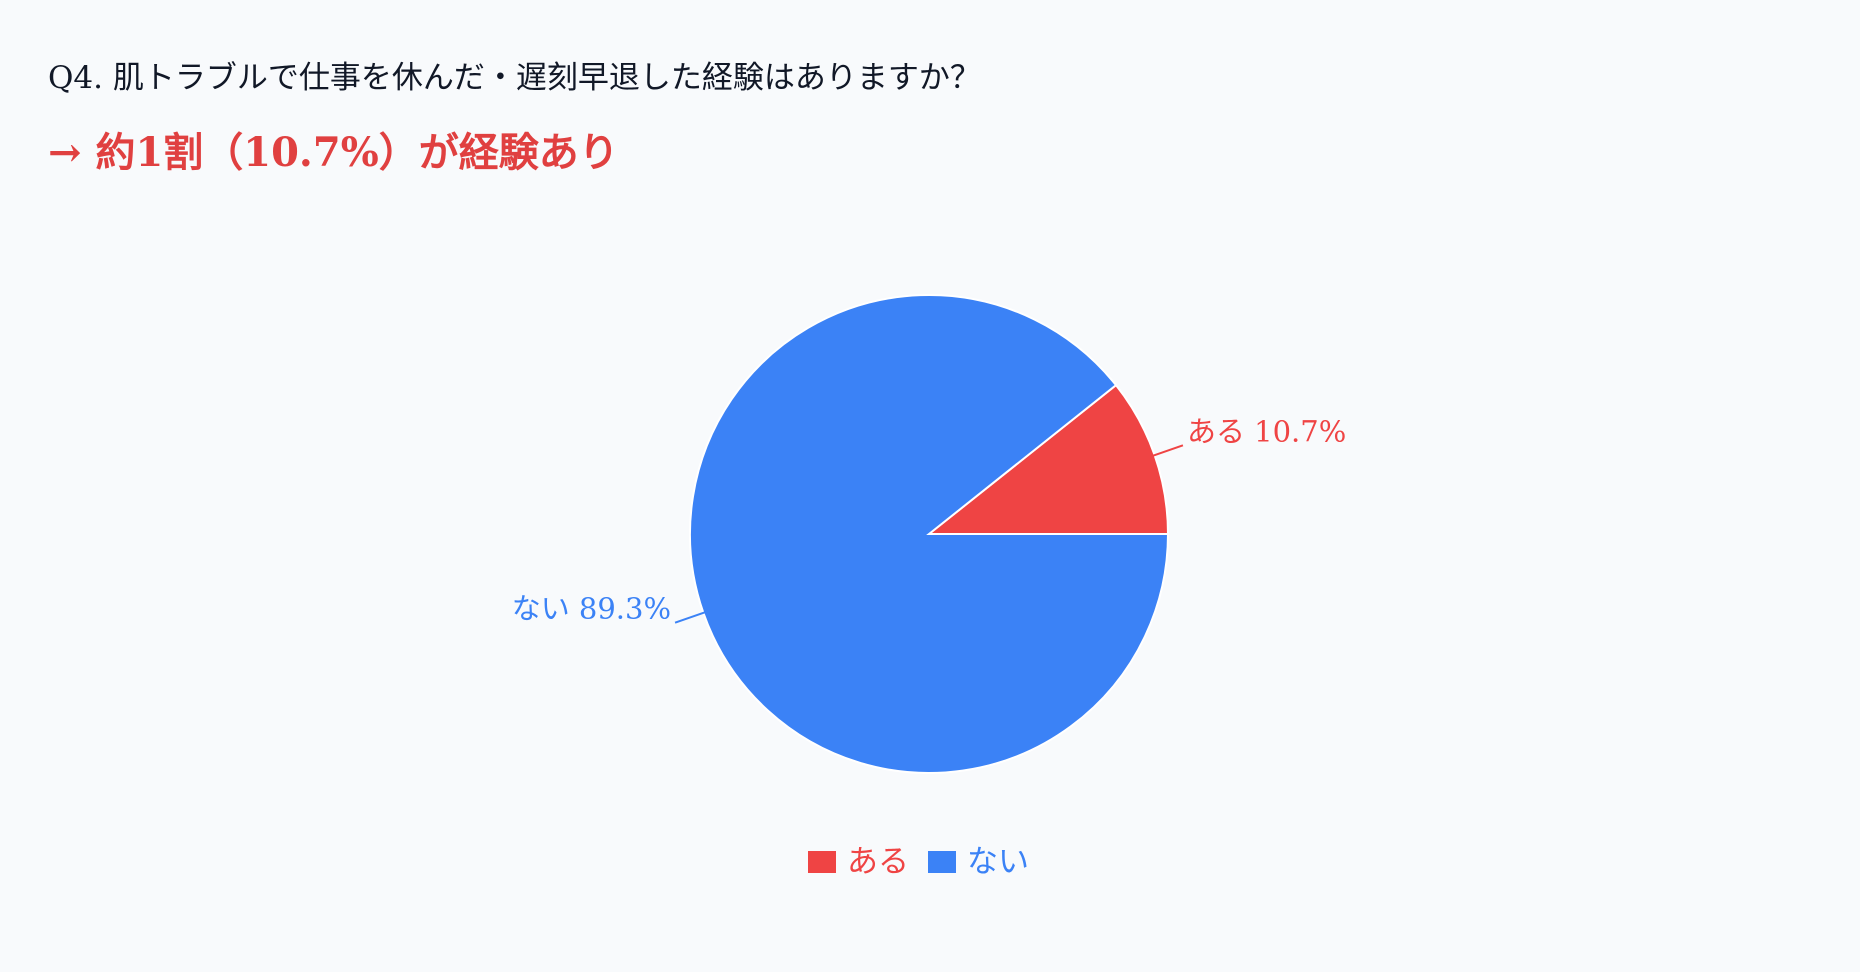 The image size is (1860, 972). Describe the element at coordinates (514, 78) in the screenshot. I see `question-title: Q4. 肌トラブルで仕事を休んだ・遅刻早退した経験はありますか？` at that location.